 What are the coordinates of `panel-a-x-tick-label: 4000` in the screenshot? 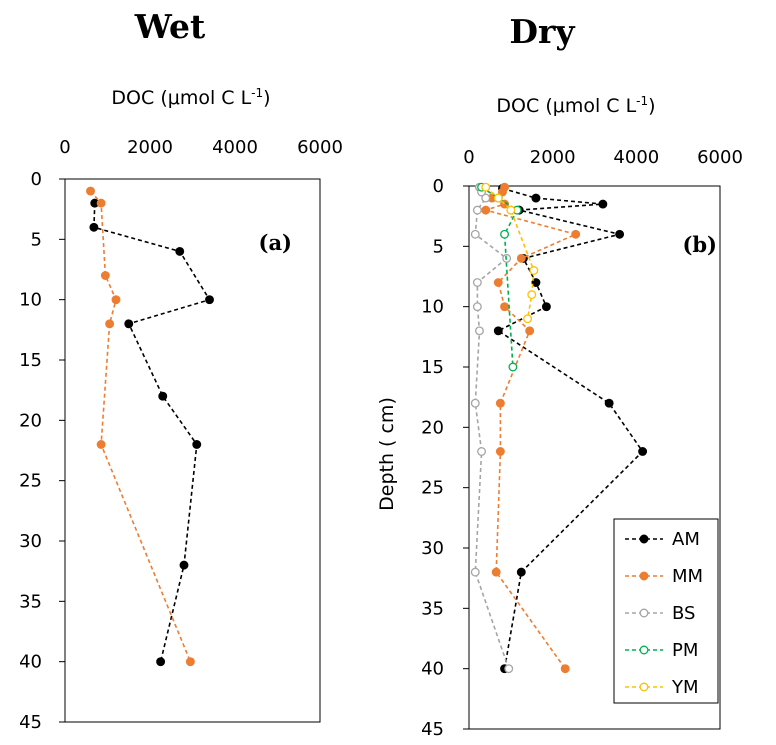 It's located at (235, 147).